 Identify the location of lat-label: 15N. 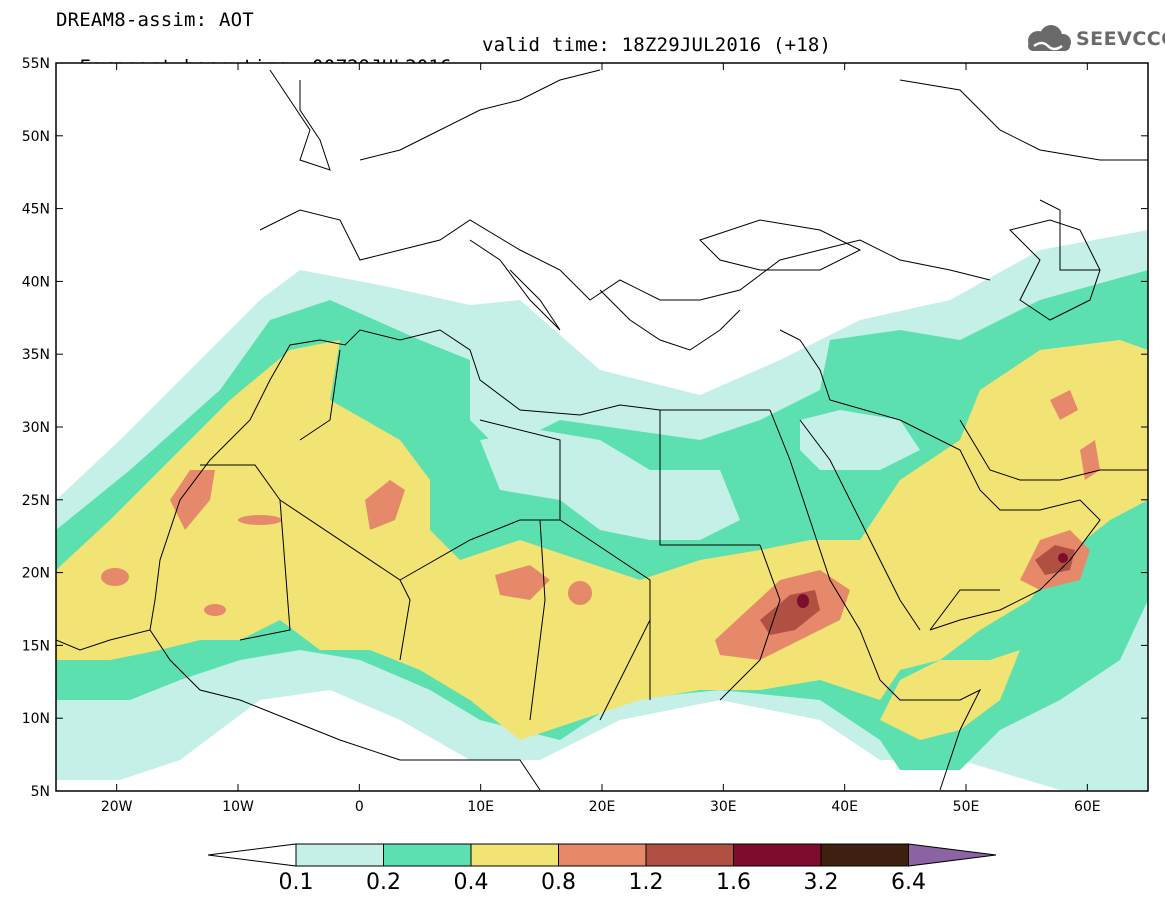
(36, 646).